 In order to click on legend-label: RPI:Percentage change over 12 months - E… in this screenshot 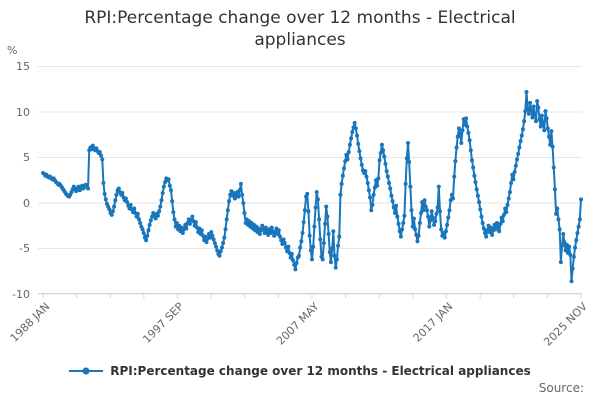, I will do `click(320, 371)`.